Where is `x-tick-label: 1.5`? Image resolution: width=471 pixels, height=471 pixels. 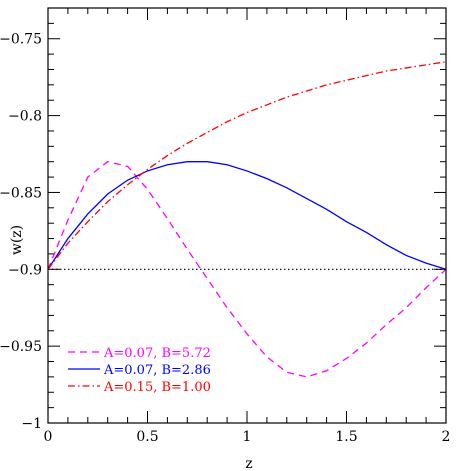 x-tick-label: 1.5 is located at coordinates (346, 437).